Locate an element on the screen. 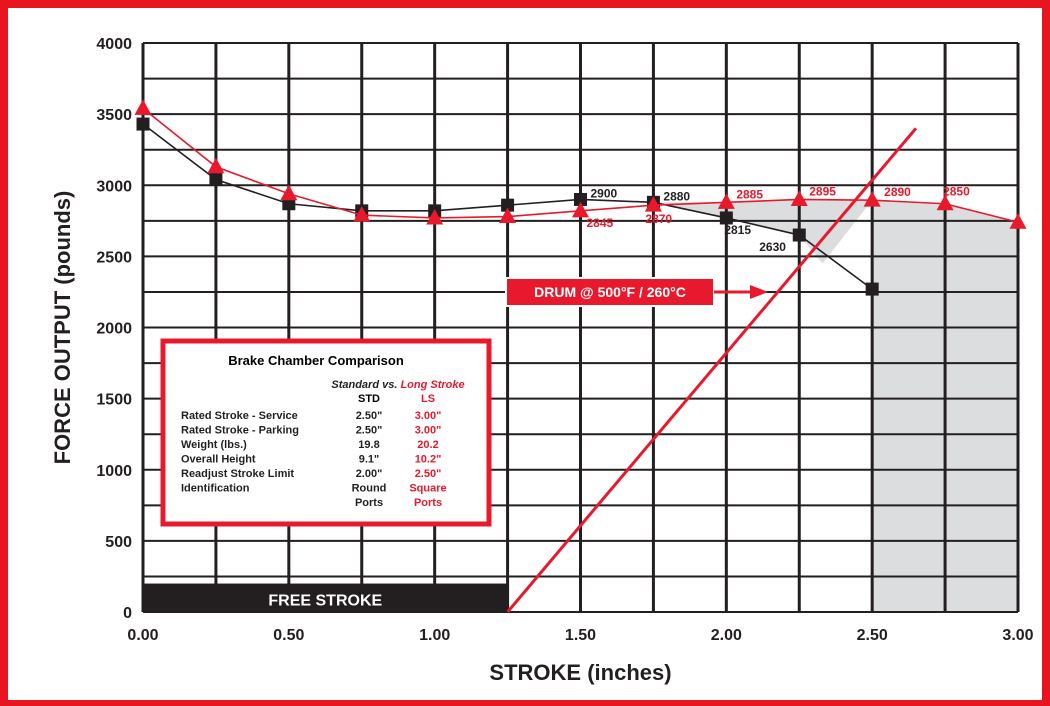 The height and width of the screenshot is (706, 1050). column-std-header: STD is located at coordinates (369, 399).